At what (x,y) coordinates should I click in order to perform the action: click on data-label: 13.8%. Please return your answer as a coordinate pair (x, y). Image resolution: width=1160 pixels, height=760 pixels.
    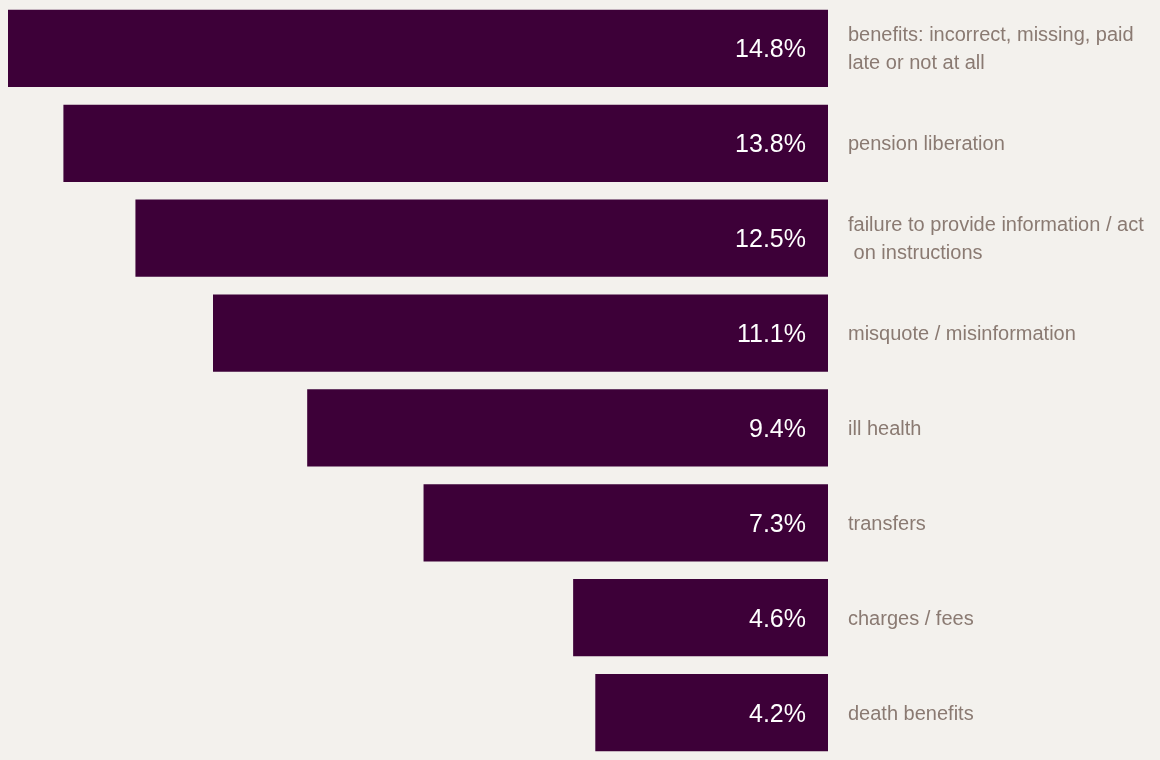
    Looking at the image, I should click on (770, 143).